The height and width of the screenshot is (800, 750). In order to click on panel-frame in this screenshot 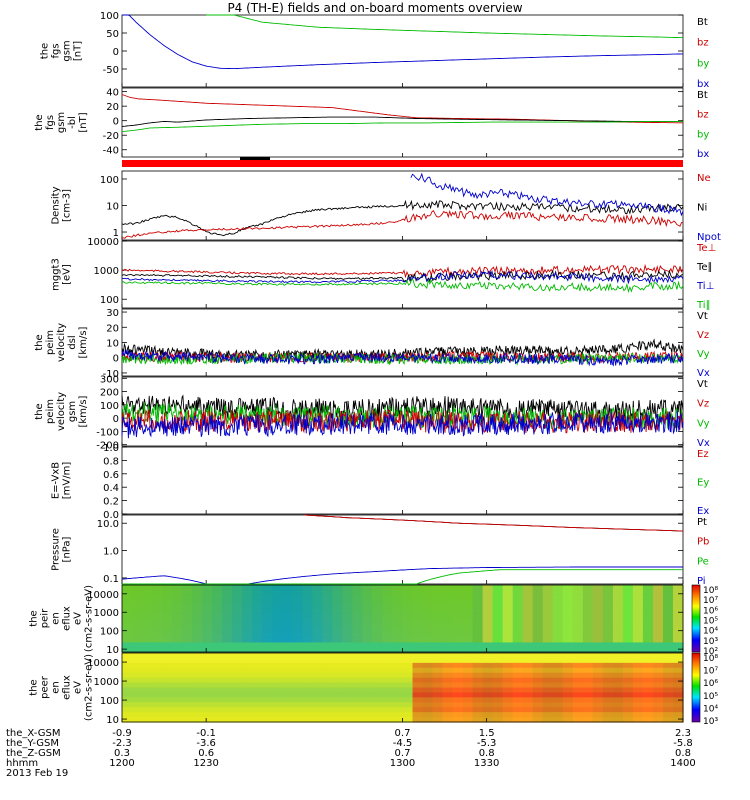, I will do `click(402, 342)`.